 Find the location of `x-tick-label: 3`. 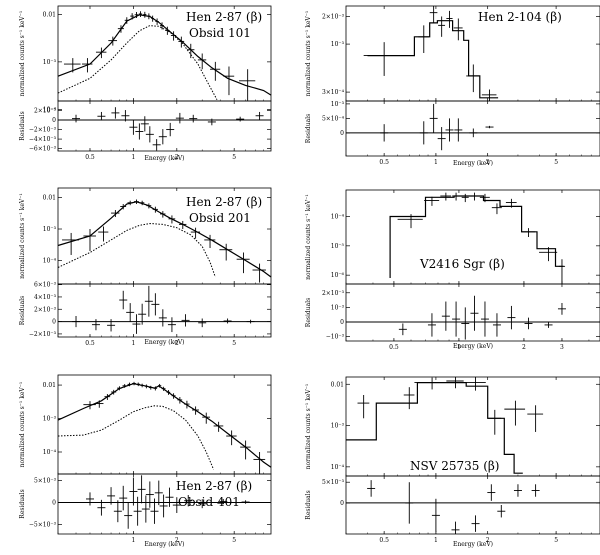

x-tick-label: 3 is located at coordinates (562, 347).